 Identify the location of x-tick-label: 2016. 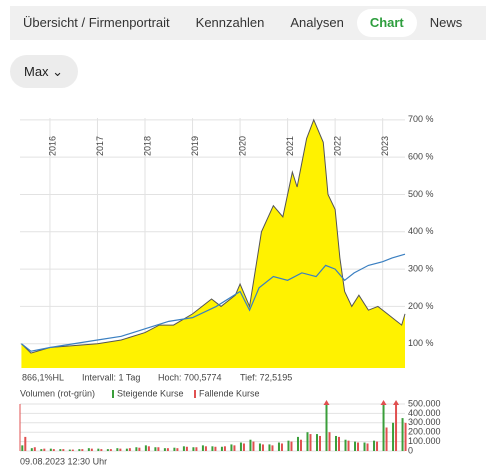
(52, 146).